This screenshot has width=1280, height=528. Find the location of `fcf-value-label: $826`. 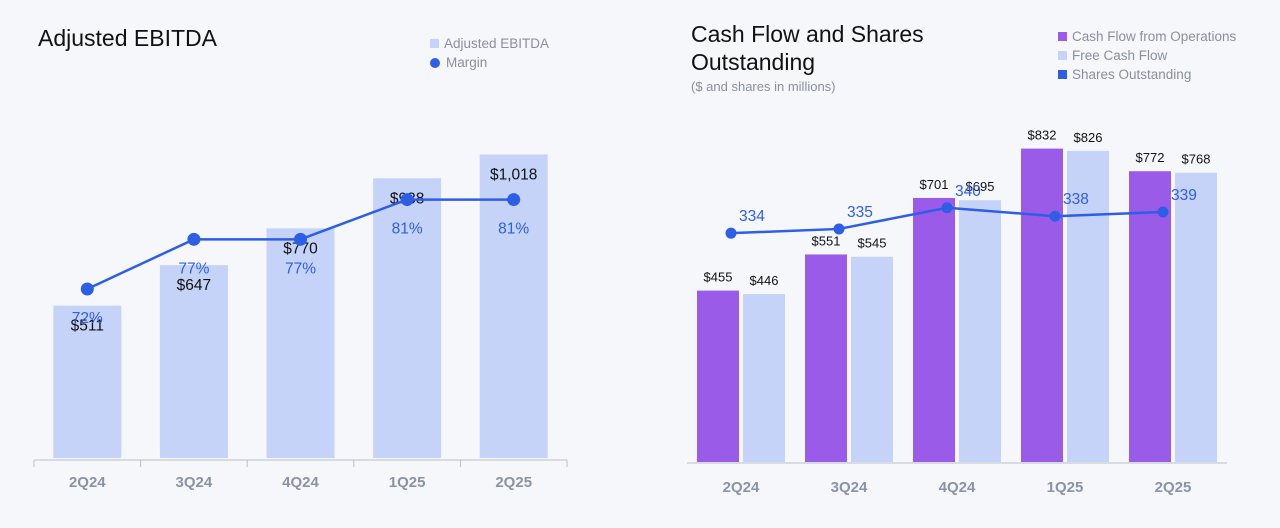

fcf-value-label: $826 is located at coordinates (1088, 137).